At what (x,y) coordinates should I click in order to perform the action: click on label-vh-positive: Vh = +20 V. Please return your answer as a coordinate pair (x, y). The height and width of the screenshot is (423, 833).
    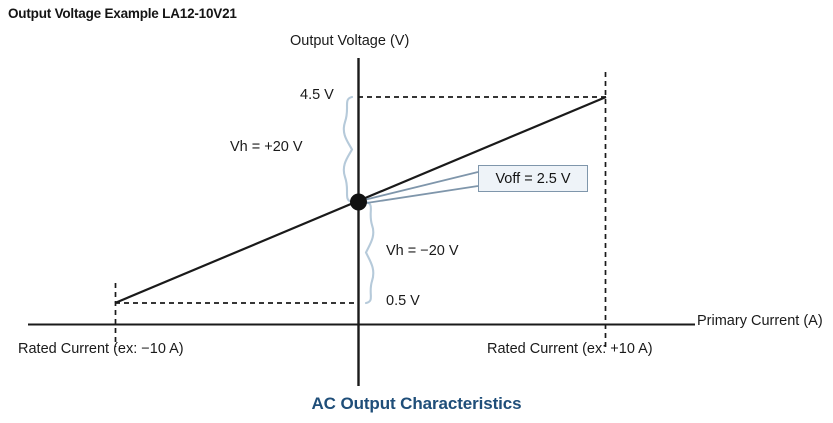
    Looking at the image, I should click on (266, 147).